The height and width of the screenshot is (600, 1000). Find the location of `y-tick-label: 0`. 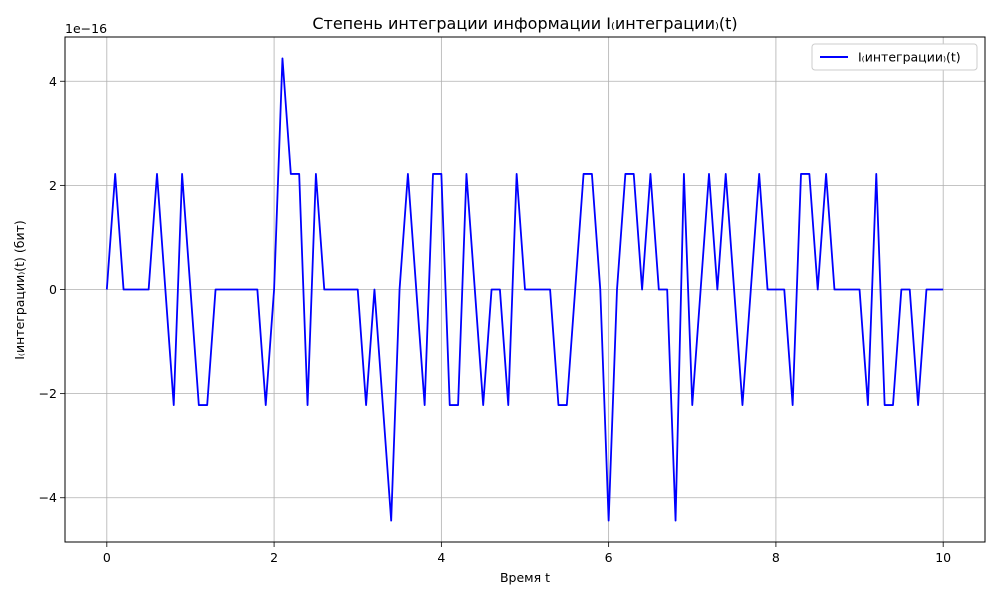

y-tick-label: 0 is located at coordinates (53, 289).